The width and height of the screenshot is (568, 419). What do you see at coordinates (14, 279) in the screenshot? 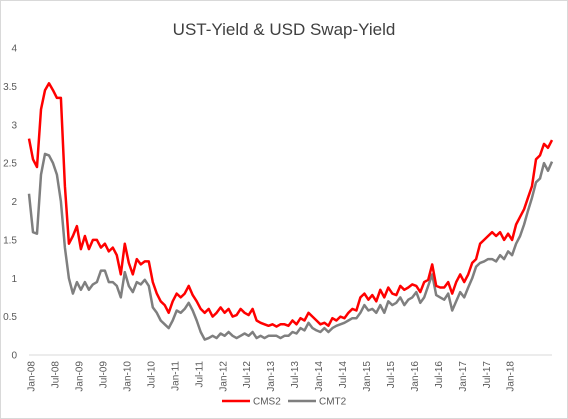
I see `y-tick-label: 1` at bounding box center [14, 279].